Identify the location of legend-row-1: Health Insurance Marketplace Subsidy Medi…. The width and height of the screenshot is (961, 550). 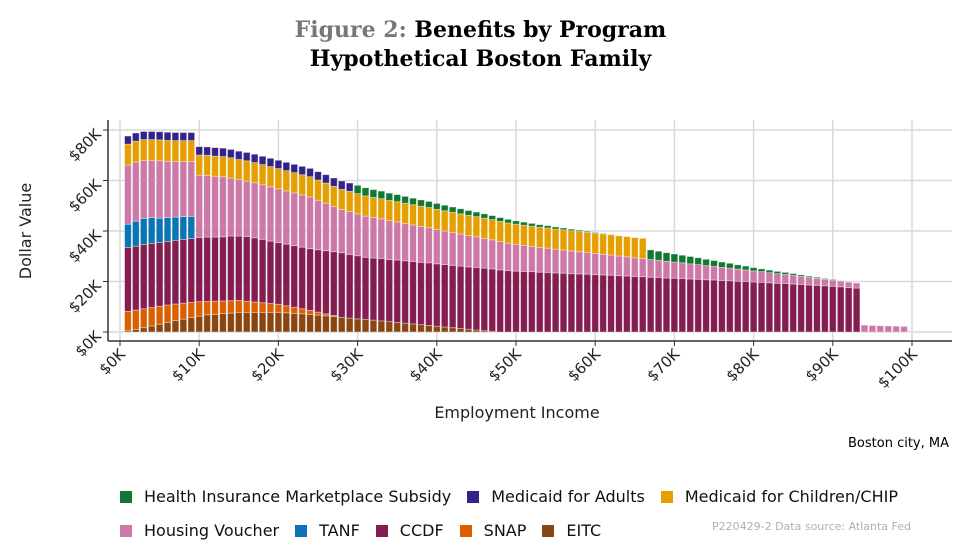
(517, 496).